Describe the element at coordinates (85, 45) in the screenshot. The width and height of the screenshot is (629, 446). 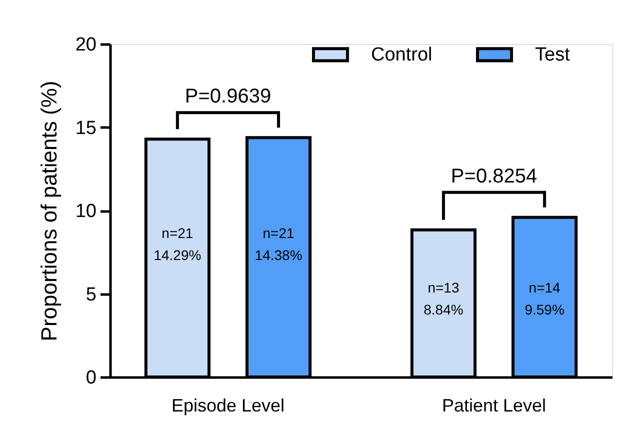
I see `y-tick-label: 20` at that location.